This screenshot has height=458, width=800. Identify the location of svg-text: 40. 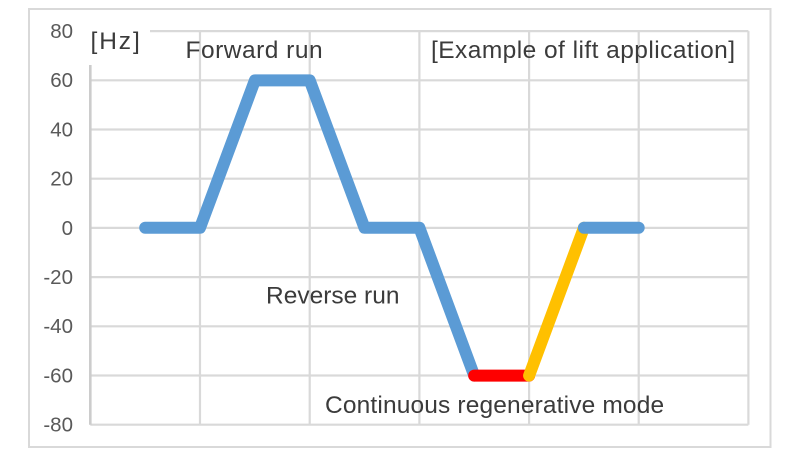
(61, 129).